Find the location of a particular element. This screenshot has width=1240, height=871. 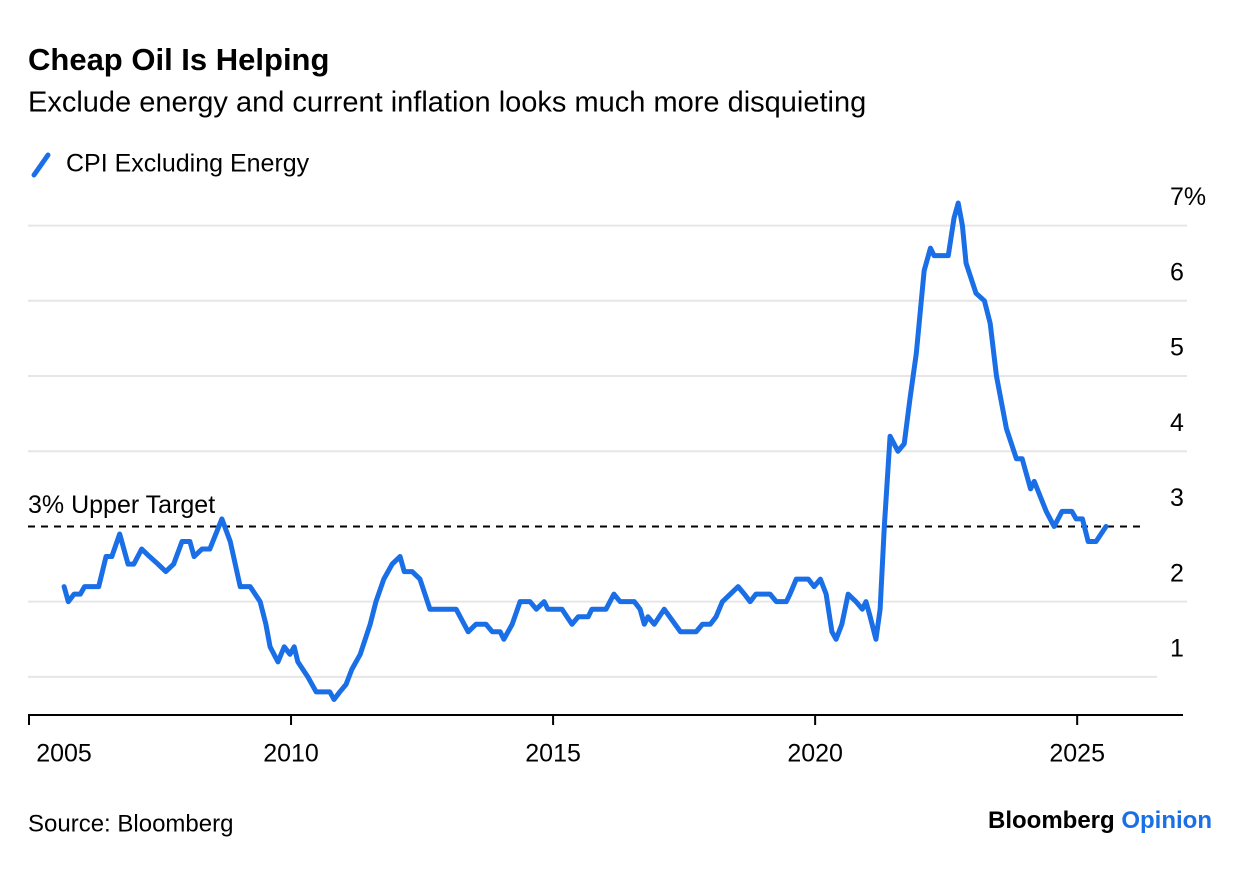

y-tick-label: 5 is located at coordinates (1177, 348).